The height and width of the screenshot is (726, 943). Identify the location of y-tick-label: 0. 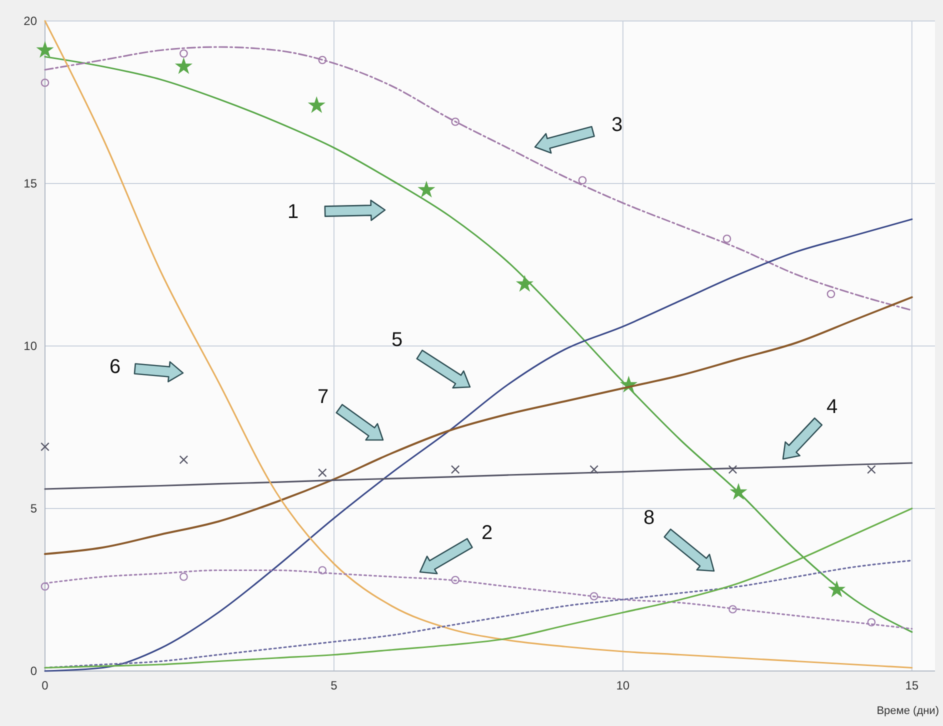
(34, 671).